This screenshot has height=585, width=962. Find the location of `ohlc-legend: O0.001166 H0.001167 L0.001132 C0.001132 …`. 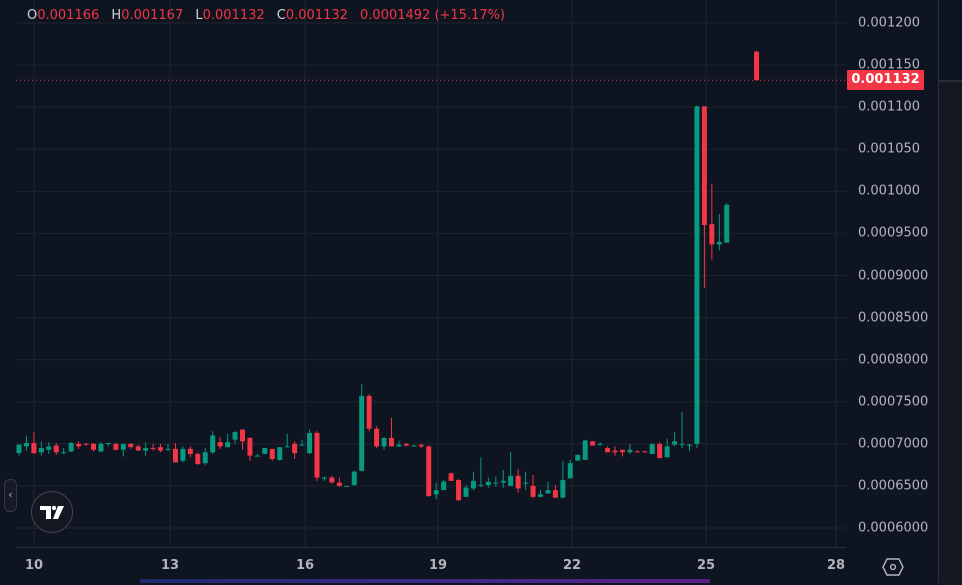

ohlc-legend: O0.001166 H0.001167 L0.001132 C0.001132 … is located at coordinates (270, 15).